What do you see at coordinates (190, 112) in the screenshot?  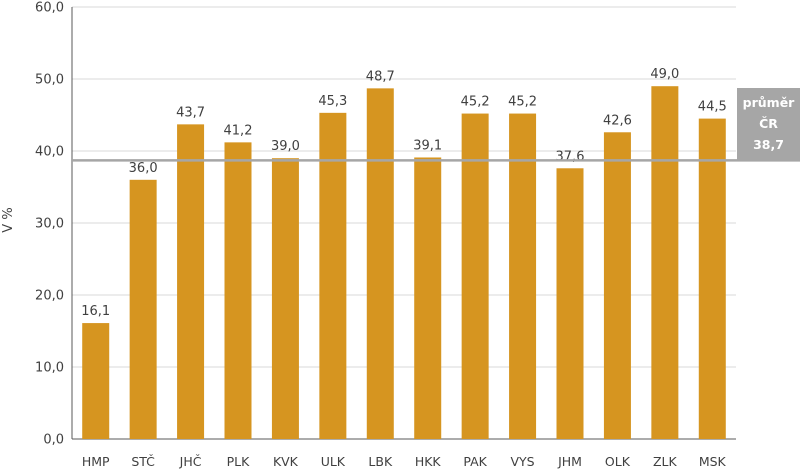 I see `data-label: 43,7` at bounding box center [190, 112].